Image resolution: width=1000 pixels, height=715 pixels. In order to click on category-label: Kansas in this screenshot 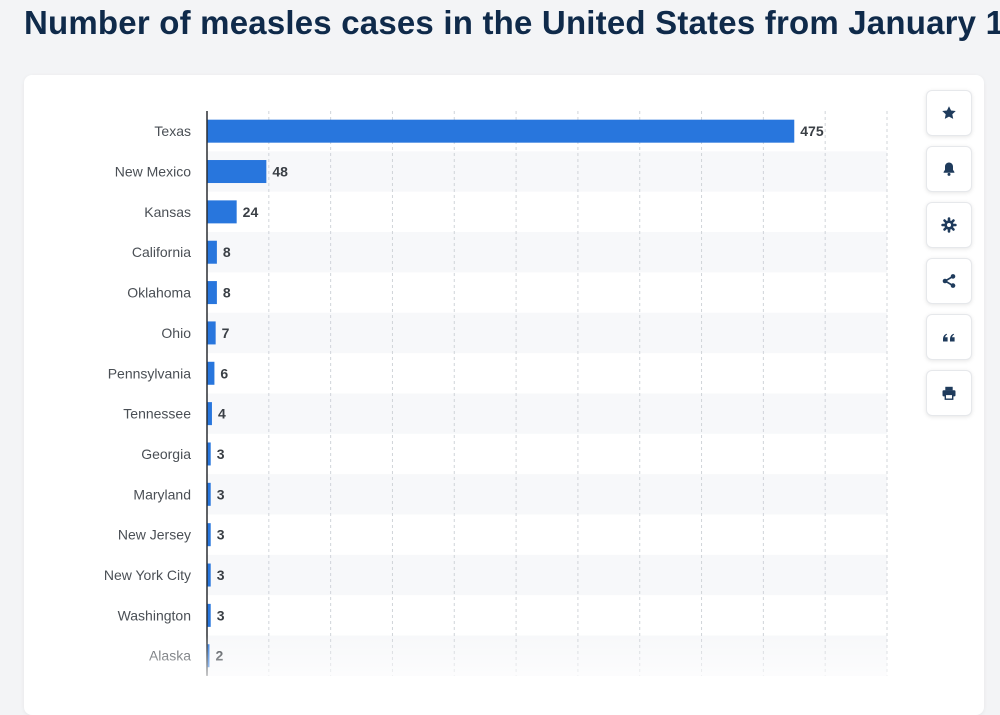, I will do `click(167, 212)`.